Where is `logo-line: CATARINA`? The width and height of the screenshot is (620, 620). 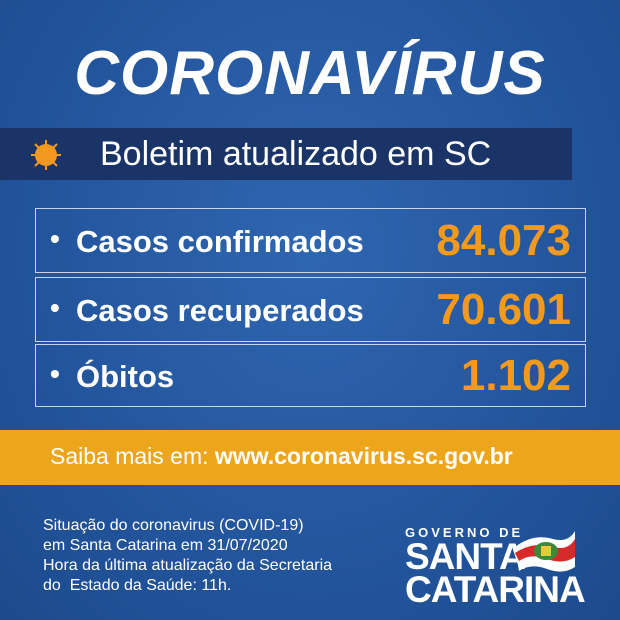
logo-line: CATARINA is located at coordinates (495, 589).